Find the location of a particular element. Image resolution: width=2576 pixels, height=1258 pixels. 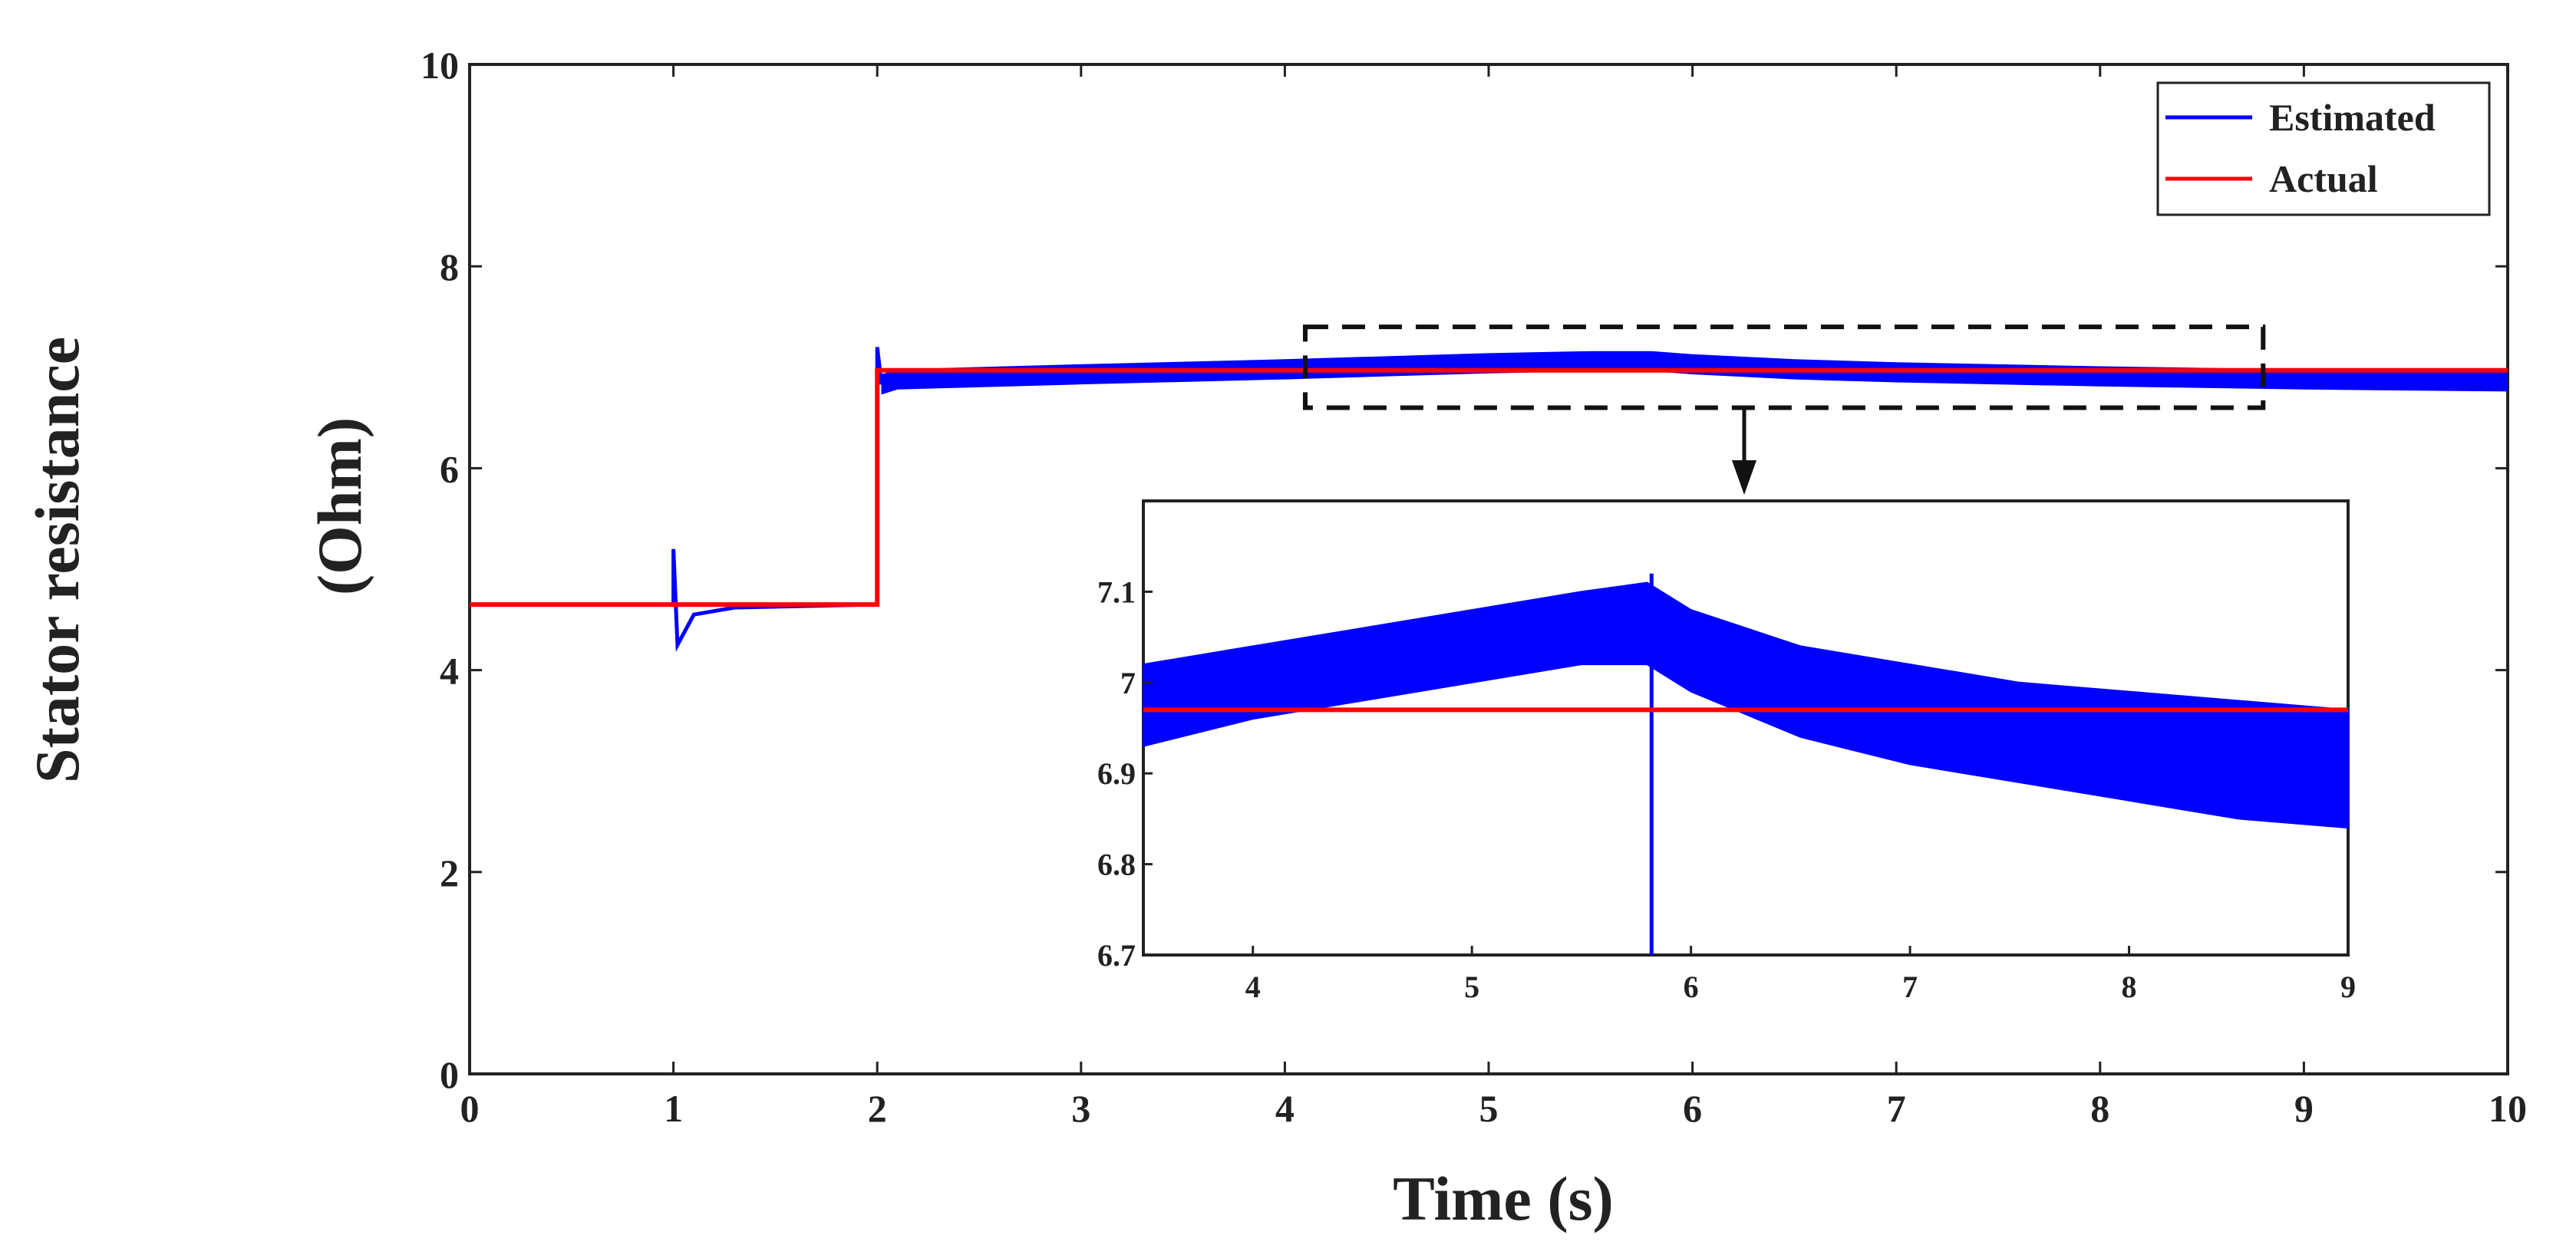

legend: Estimated Actual is located at coordinates (2323, 148).